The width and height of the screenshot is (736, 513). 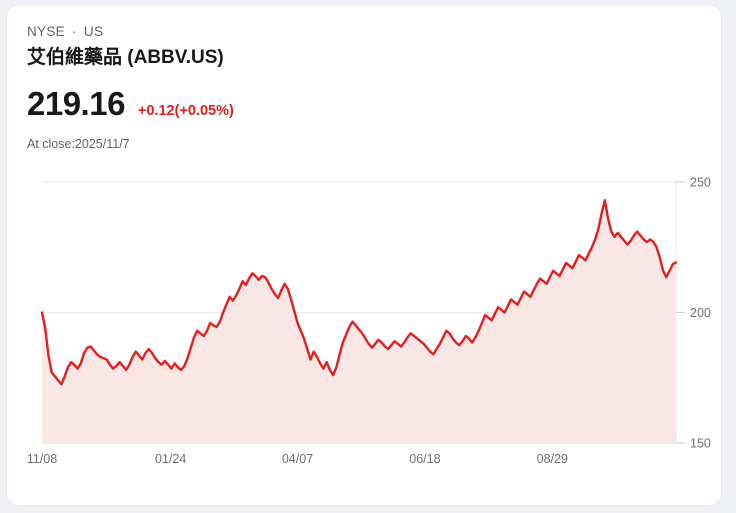 What do you see at coordinates (125, 57) in the screenshot?
I see `page-title: 艾伯維藥品 (ABBV.US)` at bounding box center [125, 57].